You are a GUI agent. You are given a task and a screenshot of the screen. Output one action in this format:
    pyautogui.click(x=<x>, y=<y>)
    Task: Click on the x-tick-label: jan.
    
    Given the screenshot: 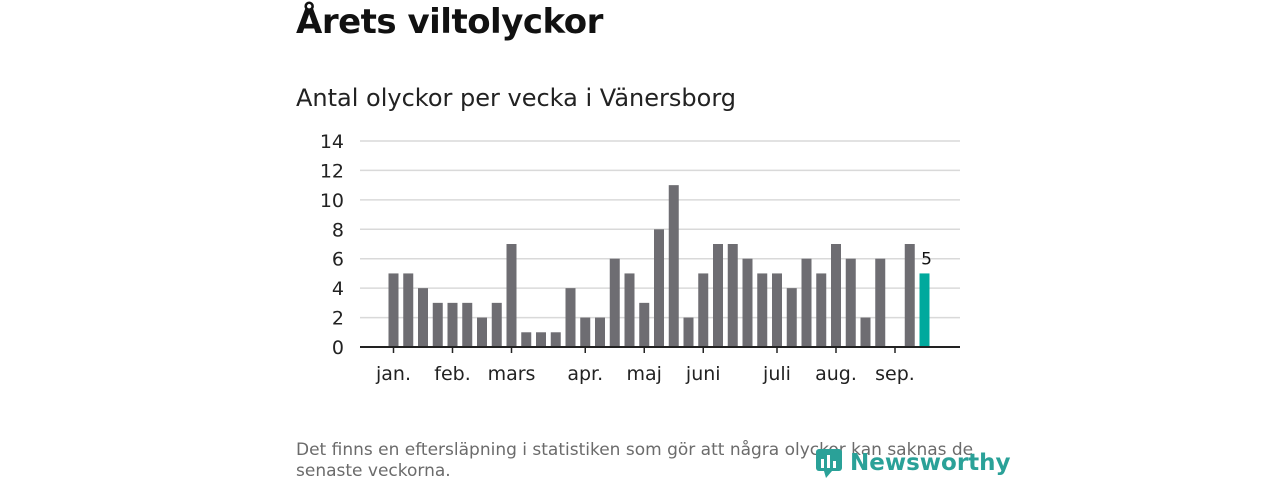 What is the action you would take?
    pyautogui.click(x=393, y=374)
    